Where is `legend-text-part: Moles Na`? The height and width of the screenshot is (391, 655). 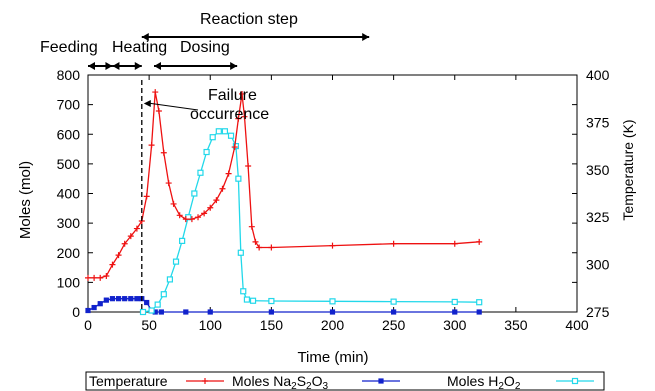
legend-text-part: Moles Na is located at coordinates (261, 381).